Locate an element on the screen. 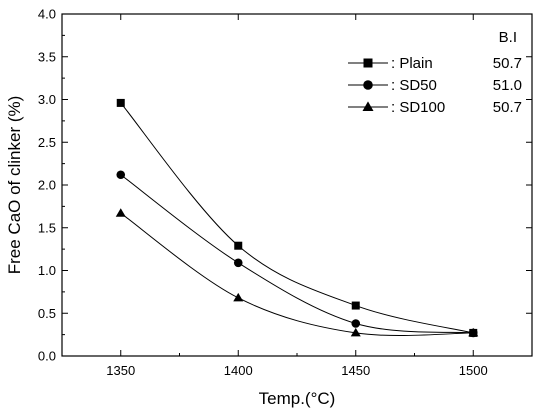 Image resolution: width=543 pixels, height=414 pixels. y-tick-label: 1.0 is located at coordinates (47, 270).